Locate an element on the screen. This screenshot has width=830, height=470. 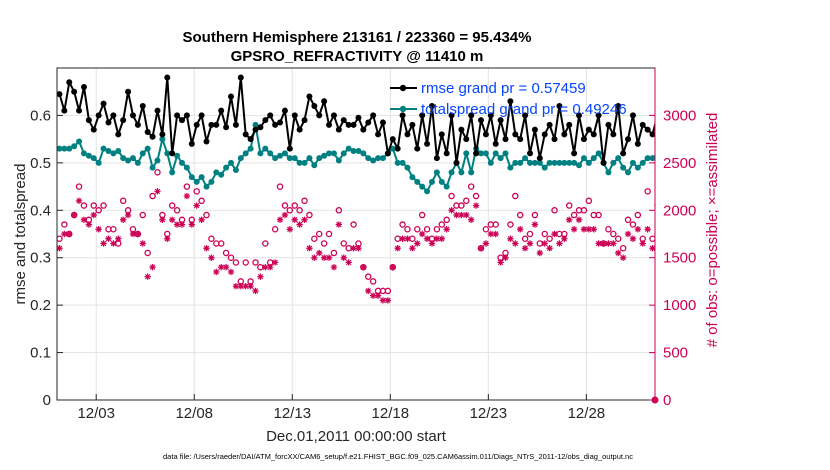
y-left-tick-label: 0.6 is located at coordinates (40, 115).